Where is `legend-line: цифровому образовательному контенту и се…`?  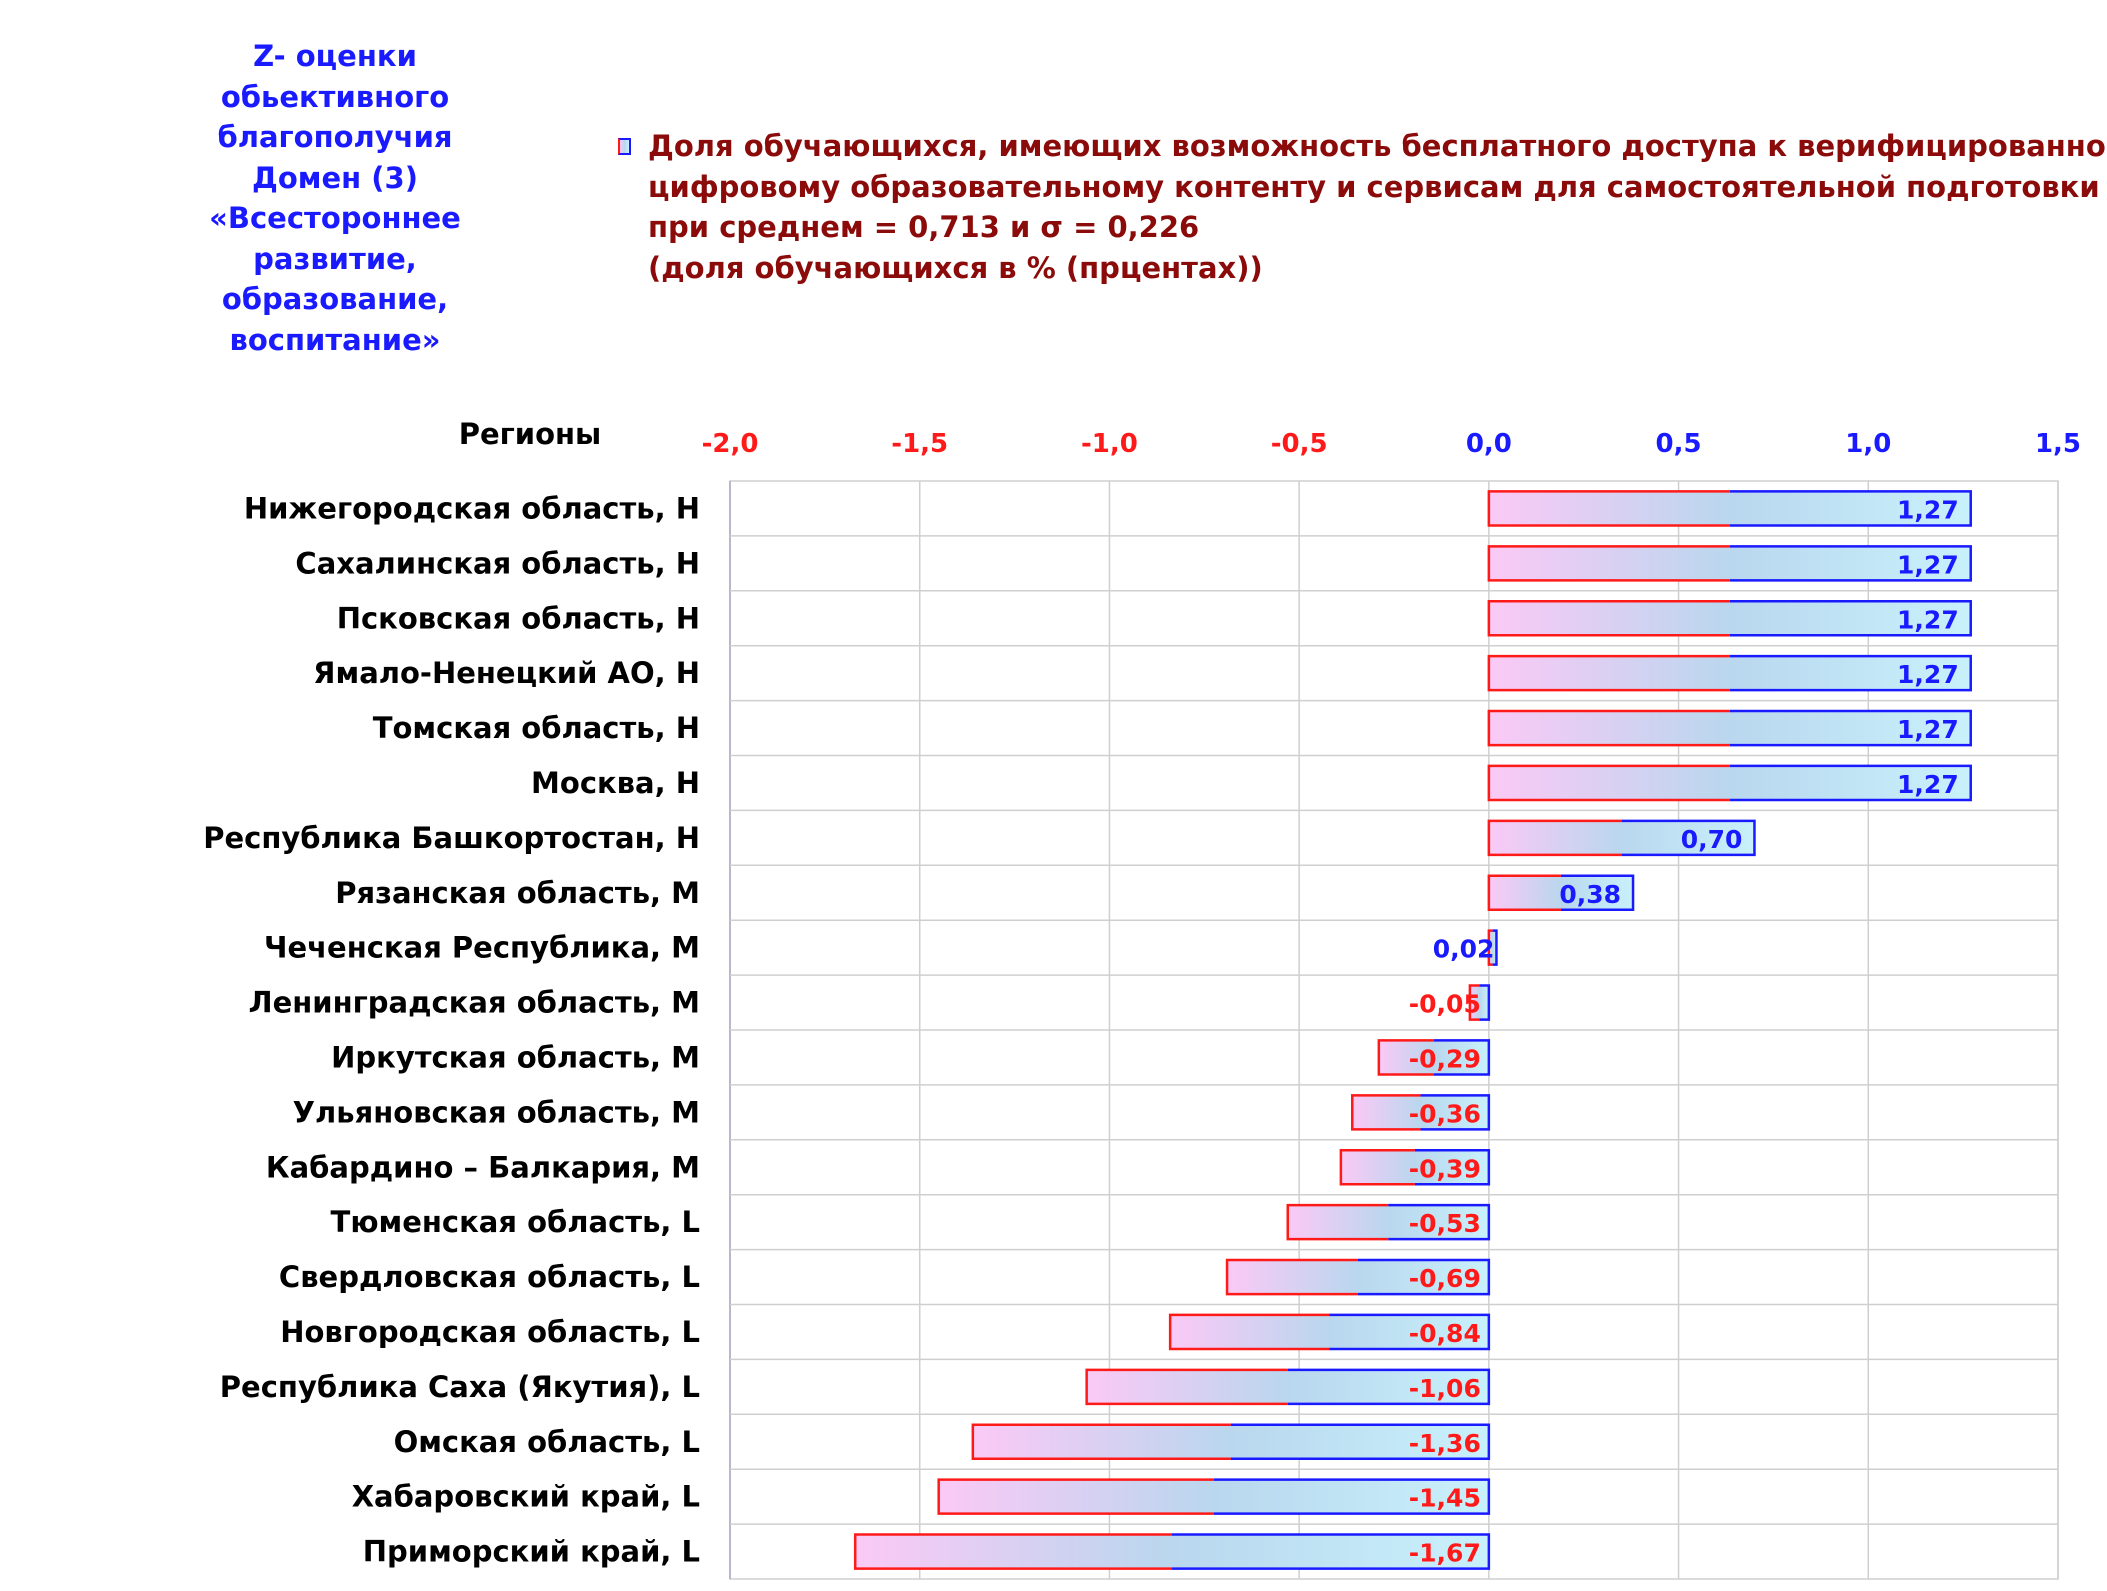
legend-line: цифровому образовательному контенту и се… is located at coordinates (1374, 186).